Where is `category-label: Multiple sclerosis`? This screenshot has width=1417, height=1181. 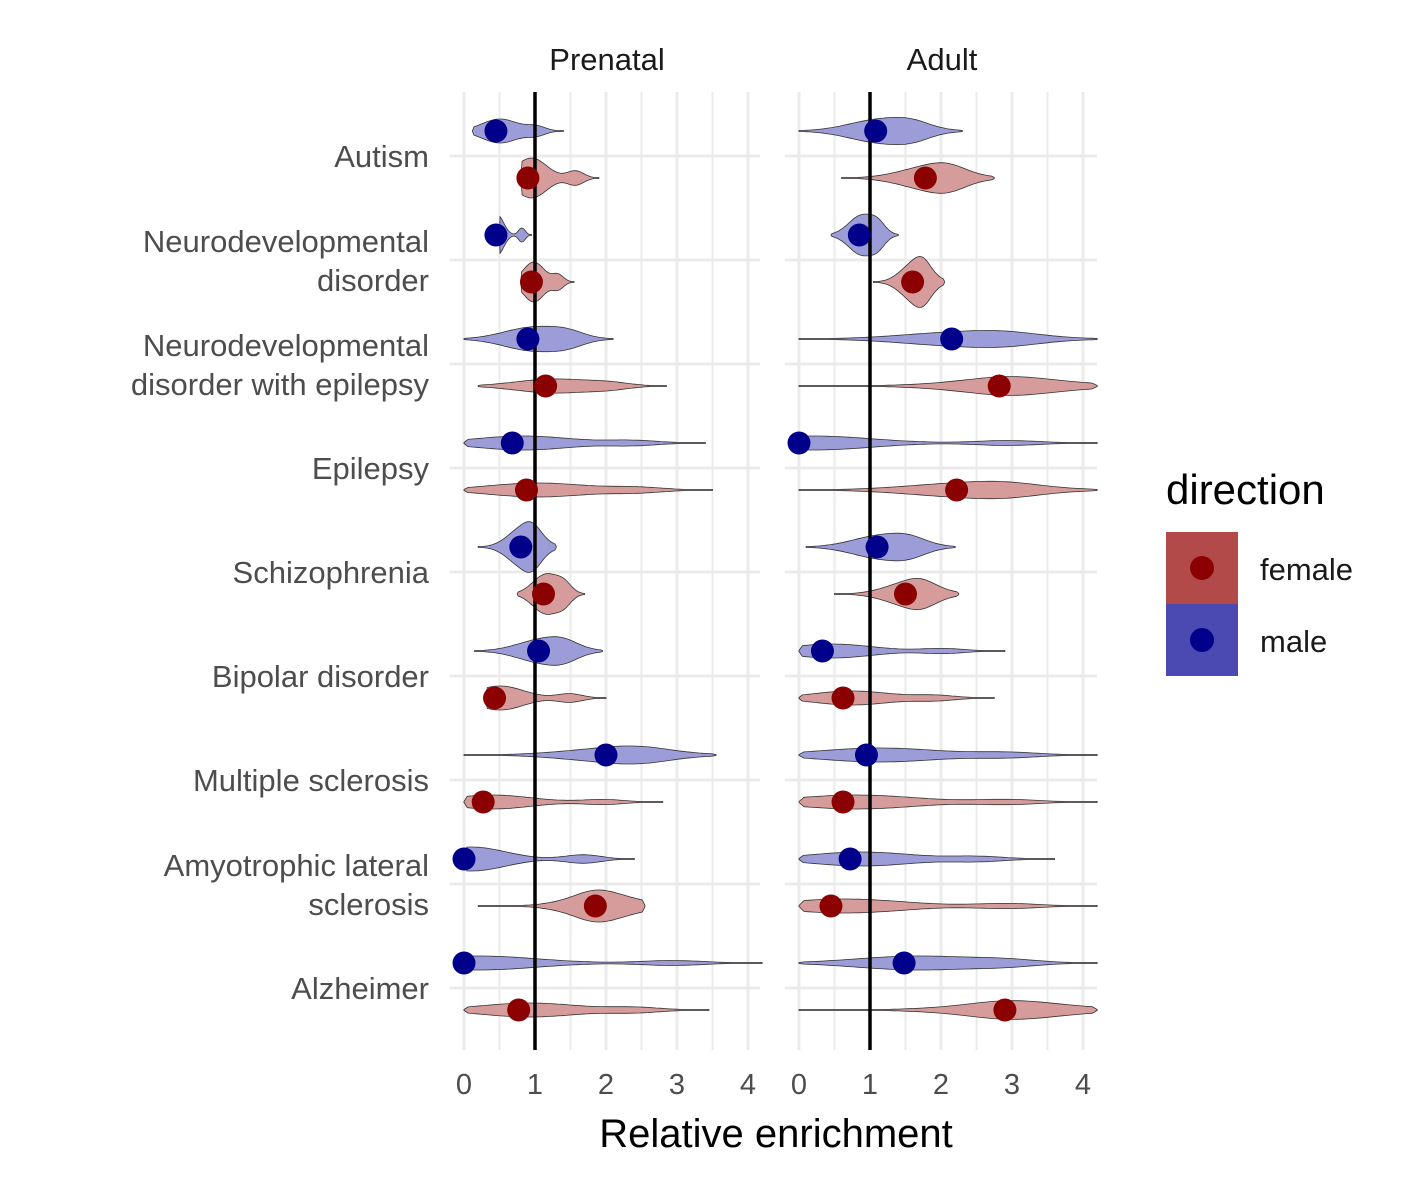 category-label: Multiple sclerosis is located at coordinates (311, 780).